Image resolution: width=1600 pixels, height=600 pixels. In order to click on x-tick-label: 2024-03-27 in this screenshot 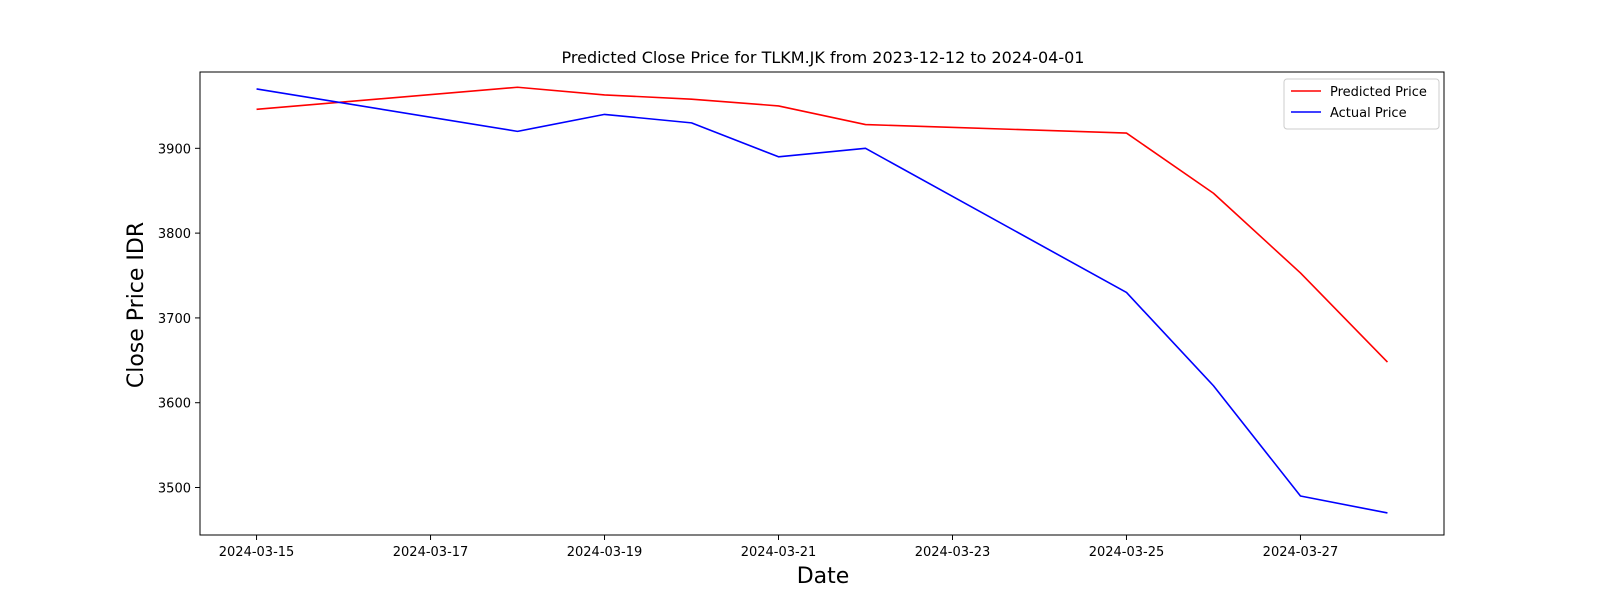, I will do `click(1301, 552)`.